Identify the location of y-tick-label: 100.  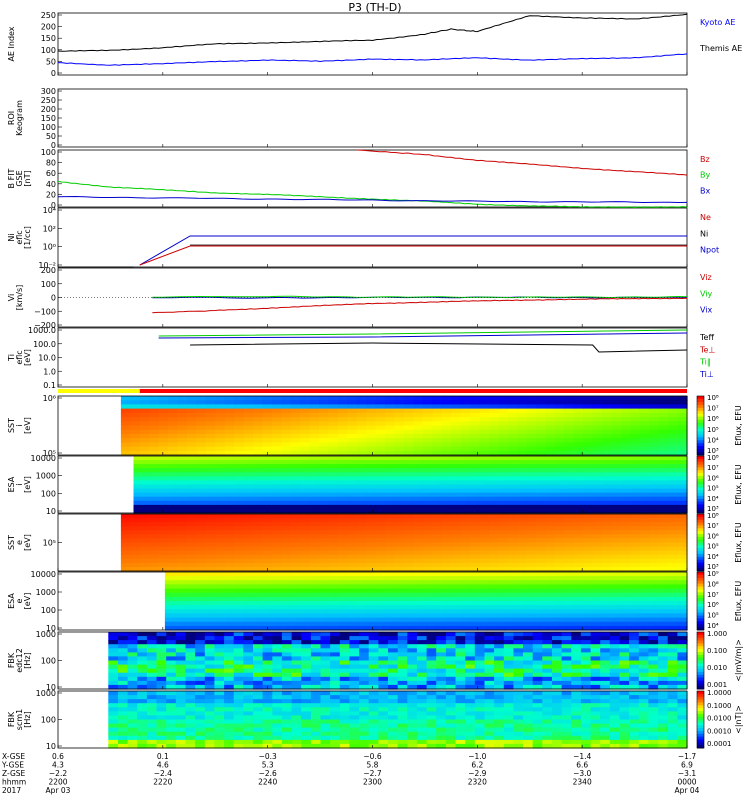
(48, 661).